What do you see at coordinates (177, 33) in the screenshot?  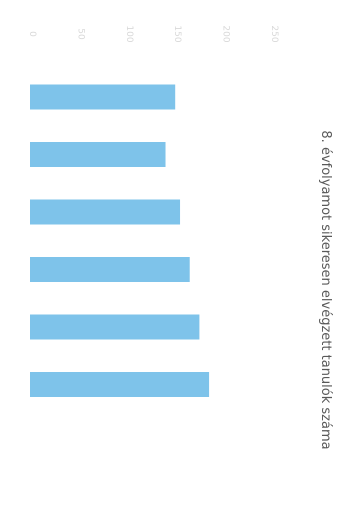 I see `value-tick-label: 150` at bounding box center [177, 33].